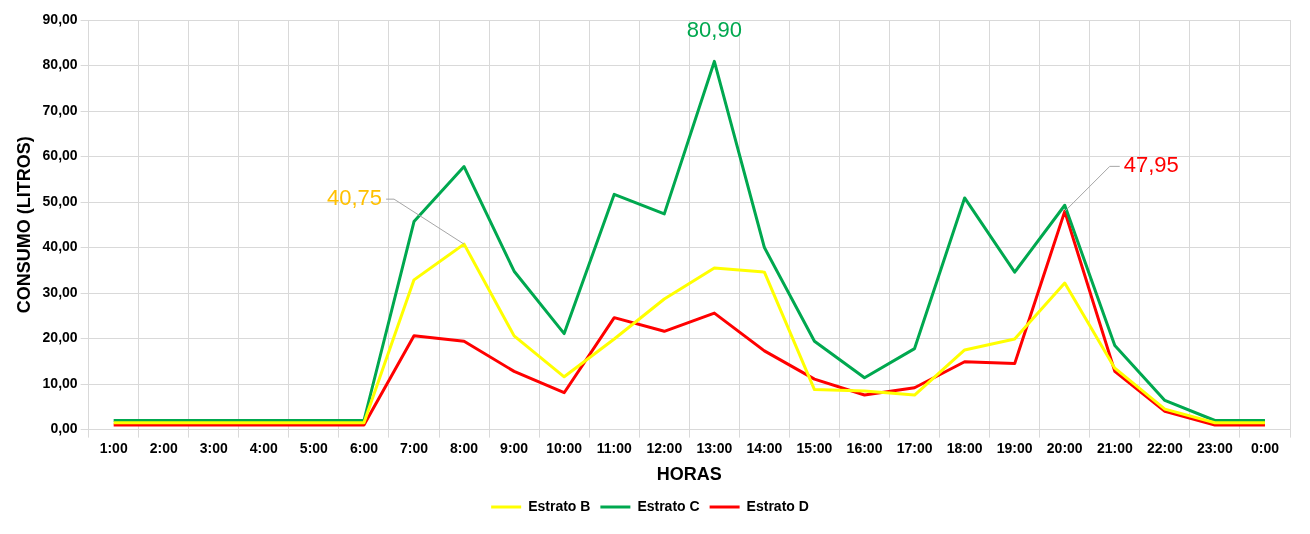 The image size is (1310, 534). What do you see at coordinates (355, 198) in the screenshot?
I see `annotation: 40,75` at bounding box center [355, 198].